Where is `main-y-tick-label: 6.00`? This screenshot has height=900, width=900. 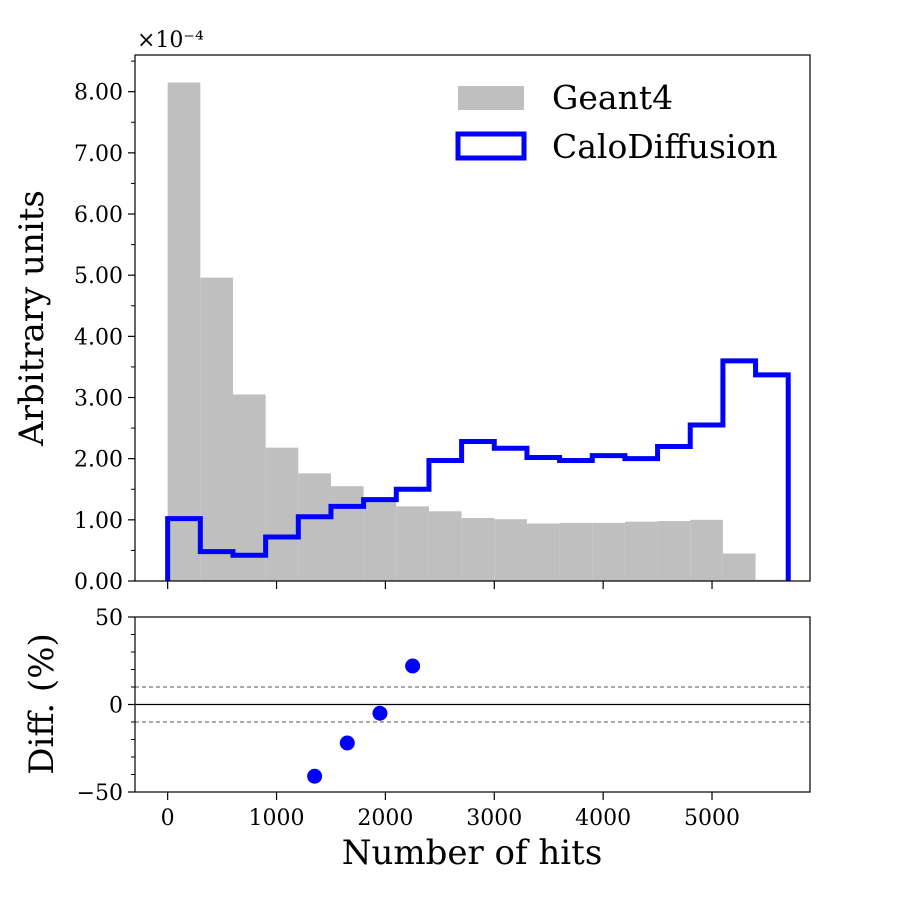 main-y-tick-label: 6.00 is located at coordinates (98, 215).